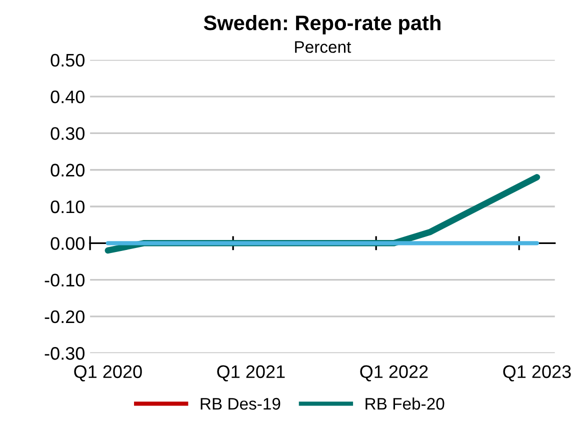  Describe the element at coordinates (64, 317) in the screenshot. I see `y-tick-label: -0.20` at that location.